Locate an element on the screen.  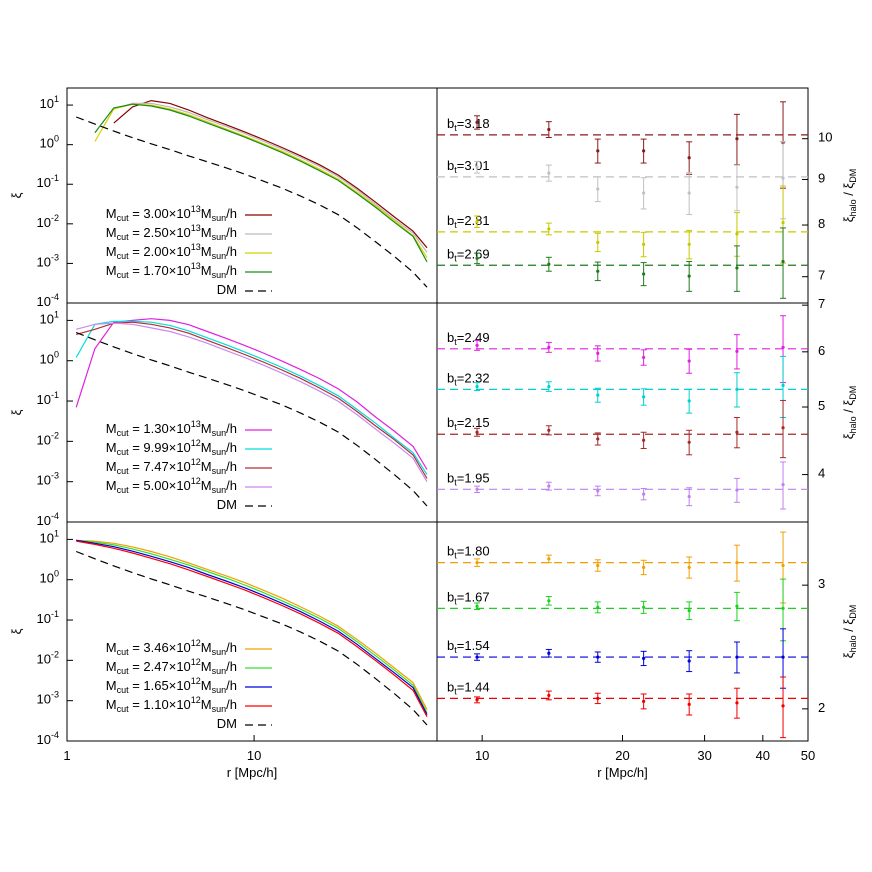
y-tick-label: 8 is located at coordinates (821, 223).